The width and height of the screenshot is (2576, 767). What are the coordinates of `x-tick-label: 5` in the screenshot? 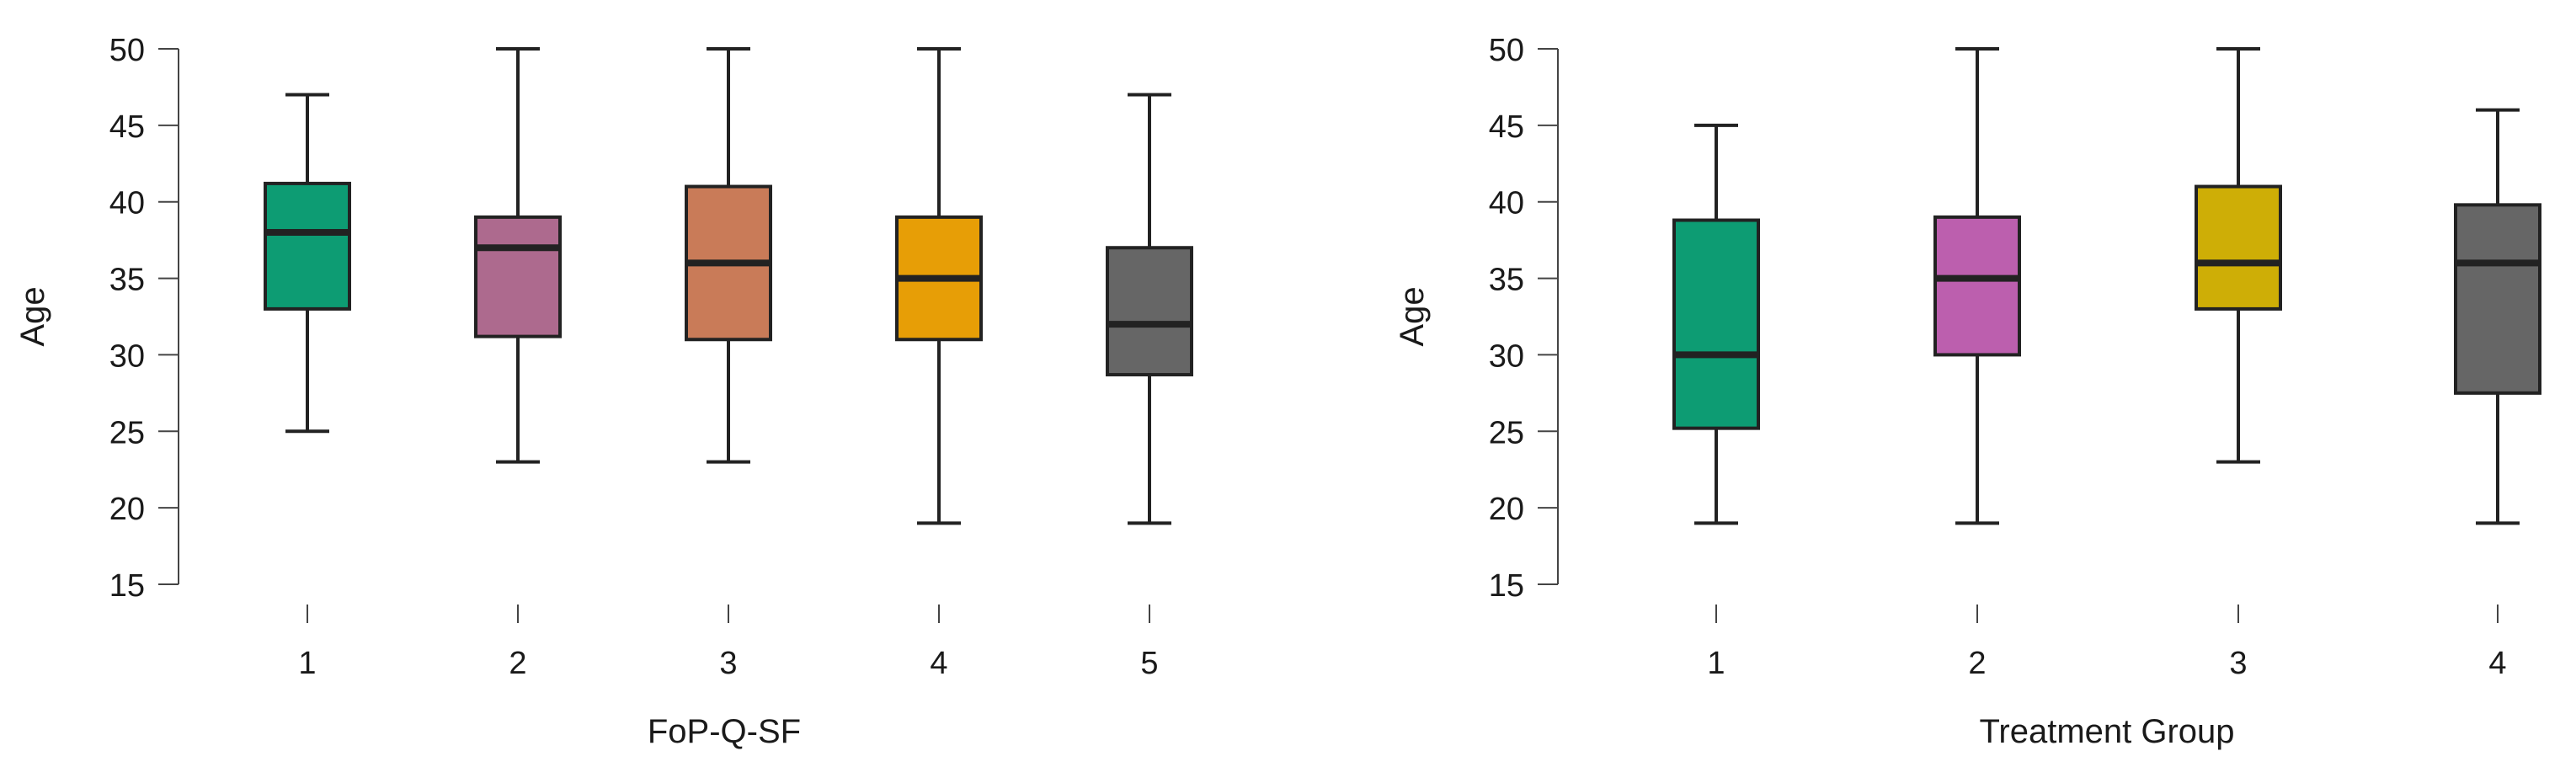 It's located at (1149, 663).